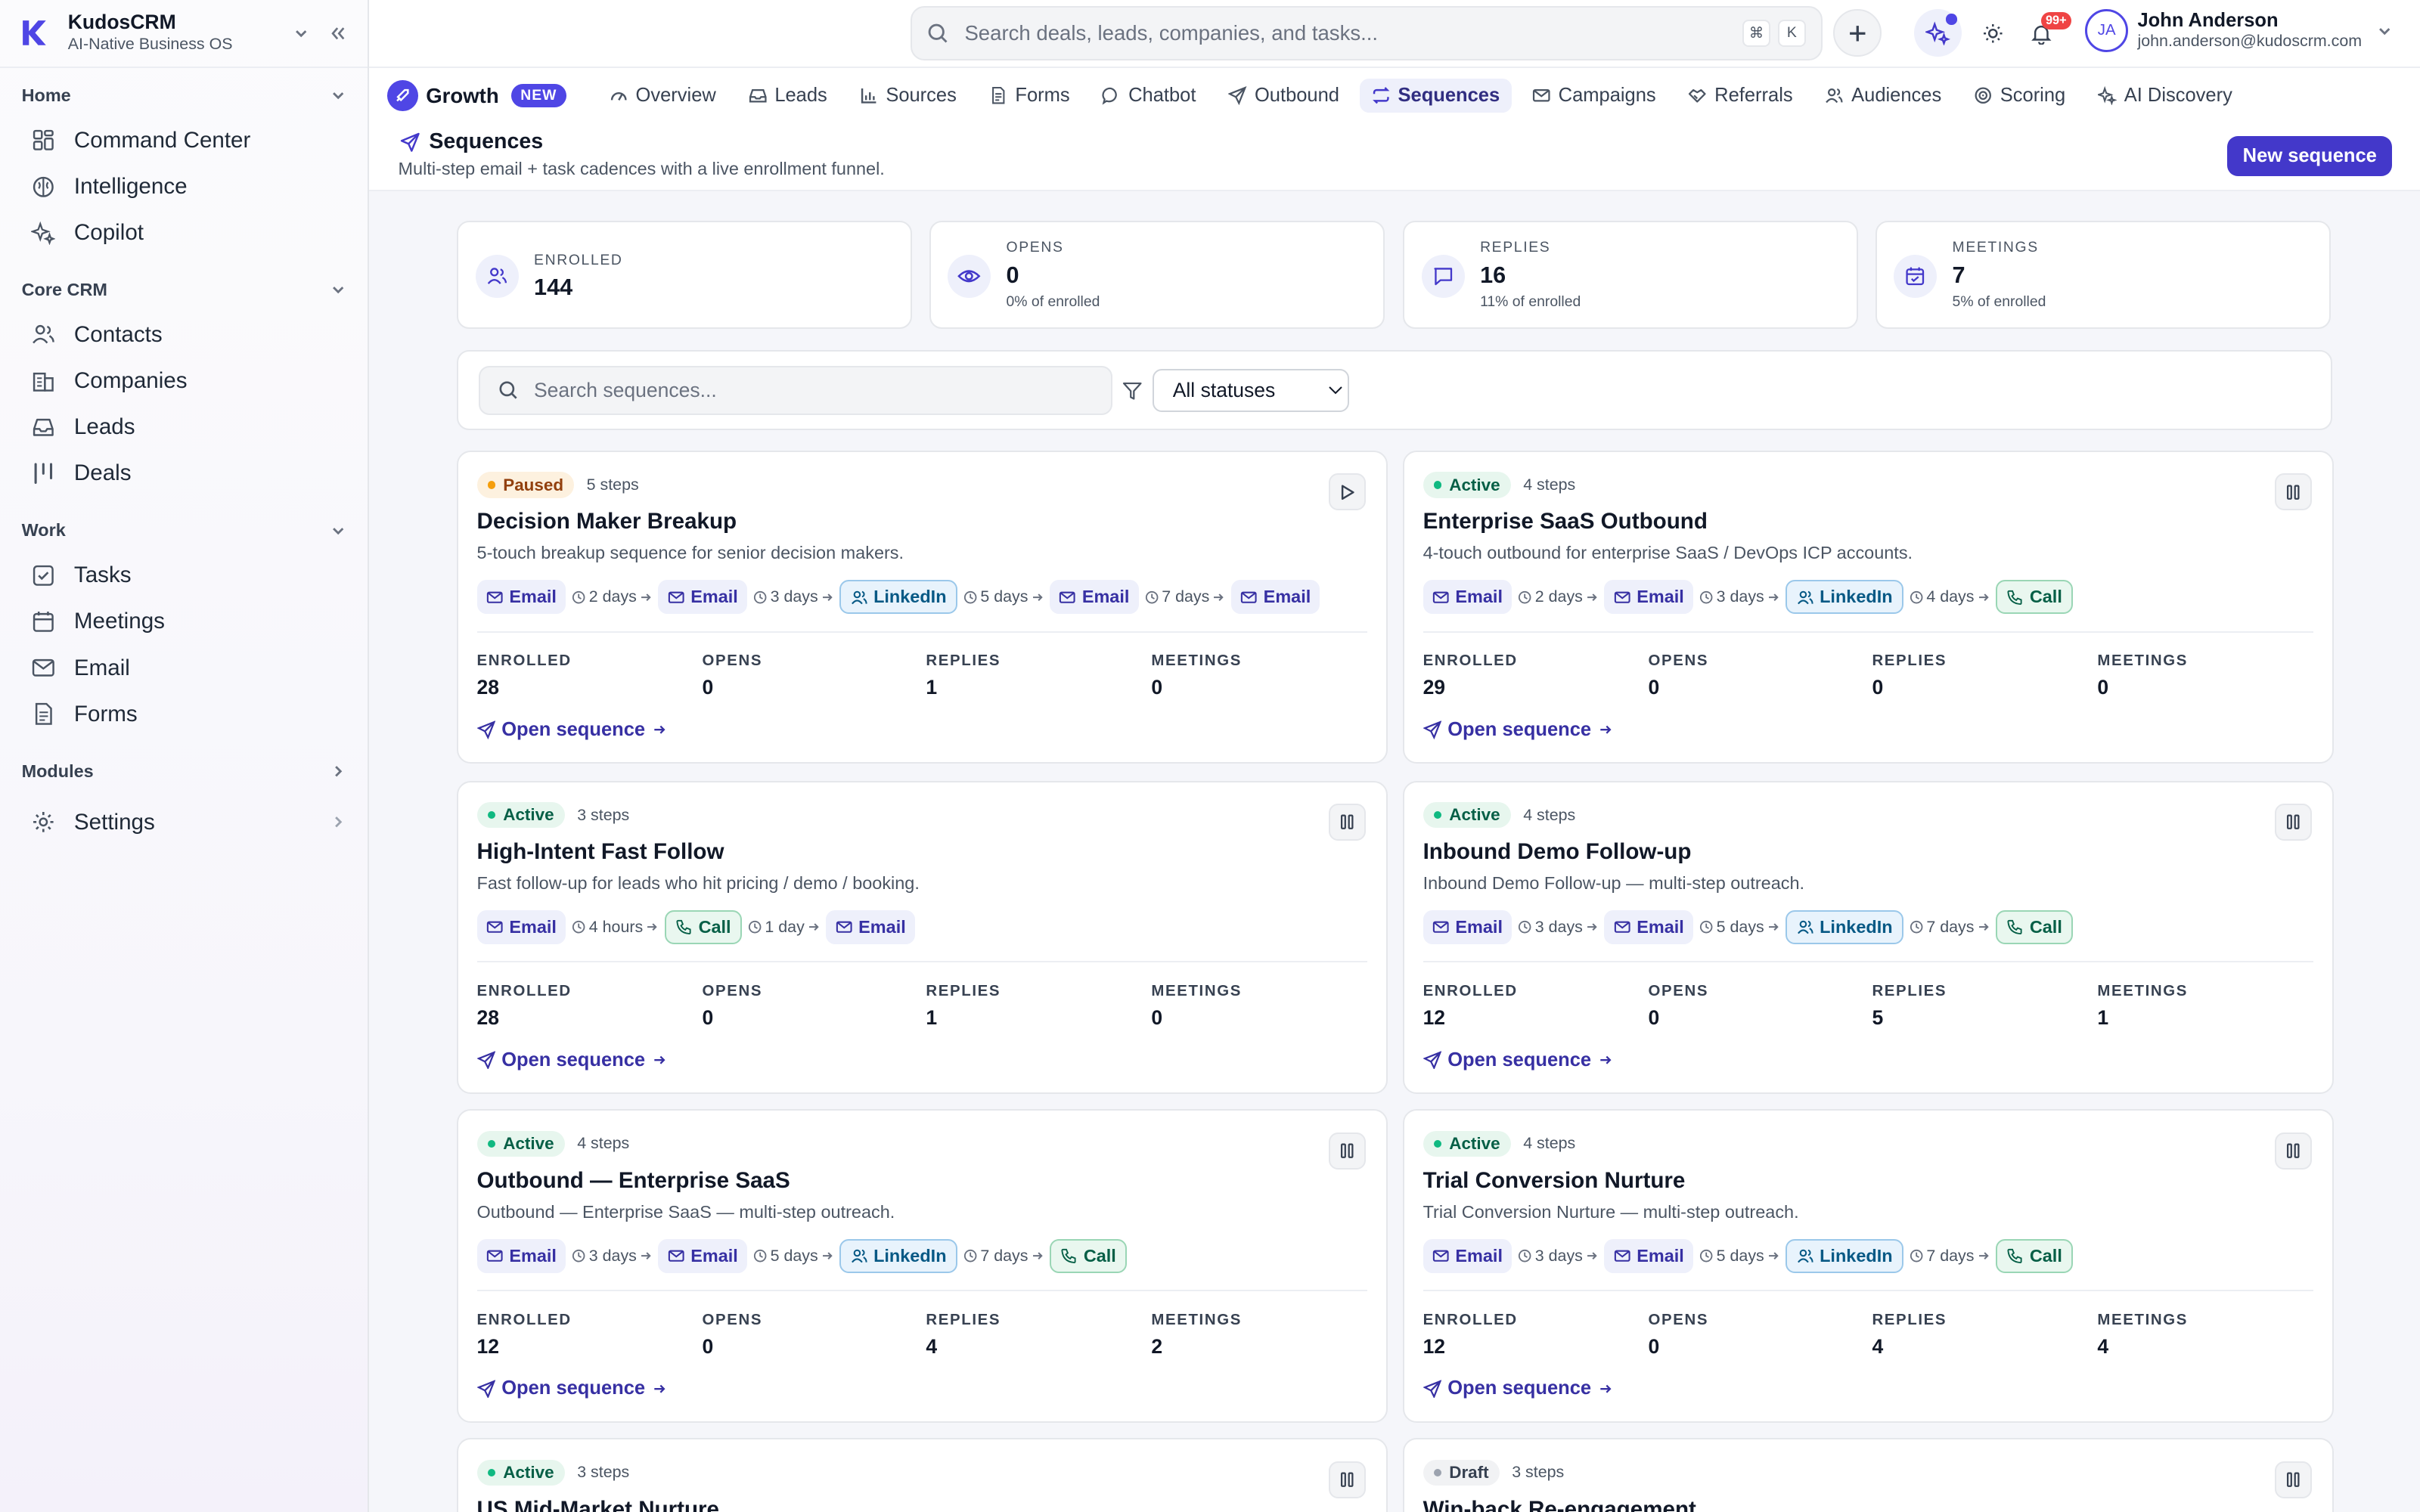  What do you see at coordinates (922, 1475) in the screenshot?
I see `sequence-card: Active 3 steps US Mid-Market Nurture` at bounding box center [922, 1475].